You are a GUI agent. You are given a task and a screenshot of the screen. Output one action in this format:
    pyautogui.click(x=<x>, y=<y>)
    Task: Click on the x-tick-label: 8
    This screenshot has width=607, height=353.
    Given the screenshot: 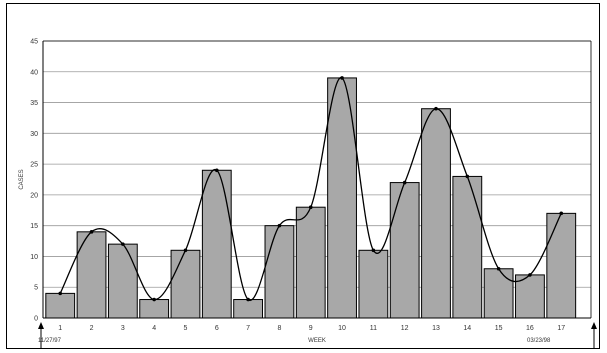 What is the action you would take?
    pyautogui.click(x=279, y=328)
    